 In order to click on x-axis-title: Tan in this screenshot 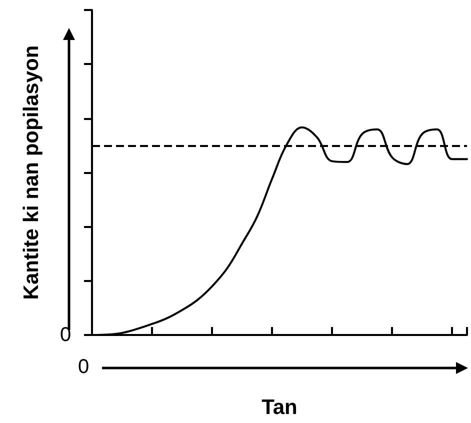, I will do `click(280, 407)`.